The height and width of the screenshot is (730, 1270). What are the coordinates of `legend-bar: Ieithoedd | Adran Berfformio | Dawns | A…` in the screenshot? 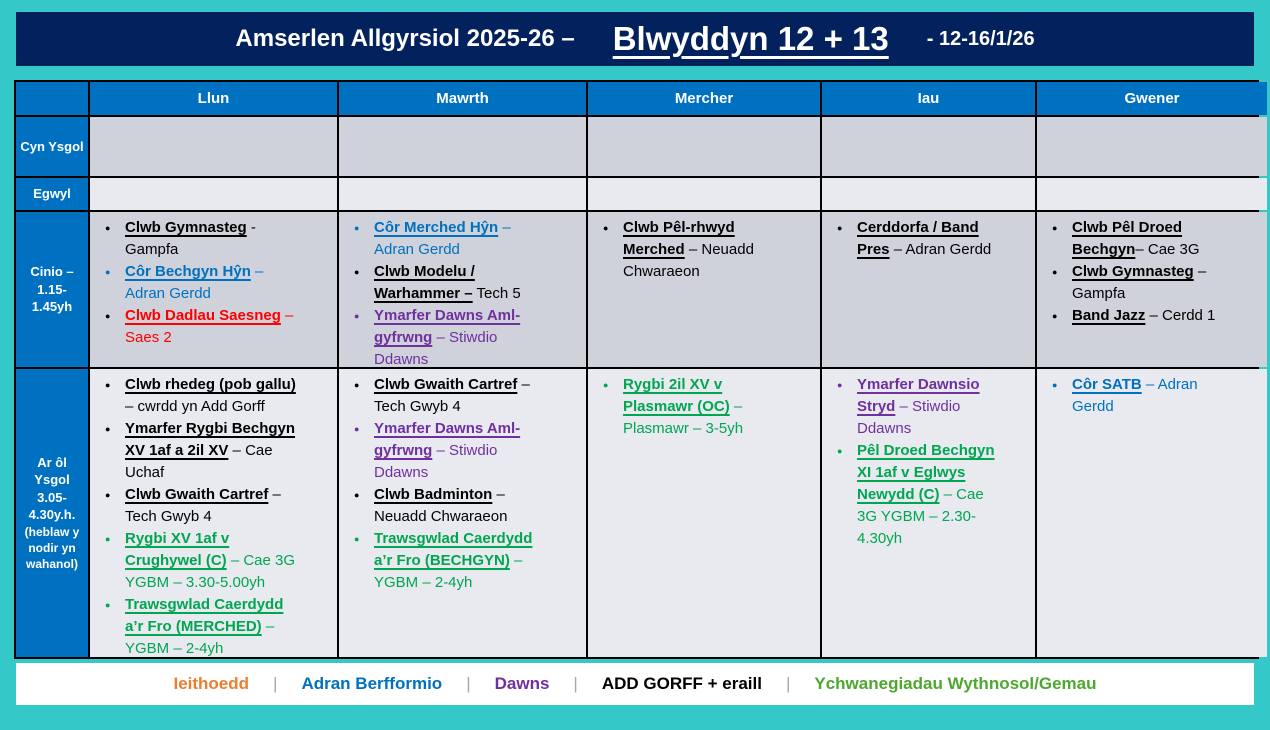 It's located at (635, 684).